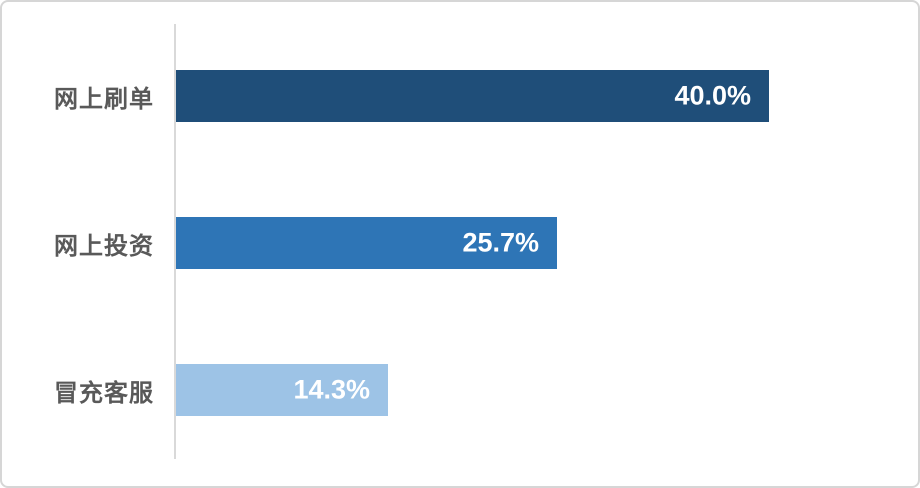 Image resolution: width=920 pixels, height=488 pixels. I want to click on bar-1: 40.0%, so click(472, 96).